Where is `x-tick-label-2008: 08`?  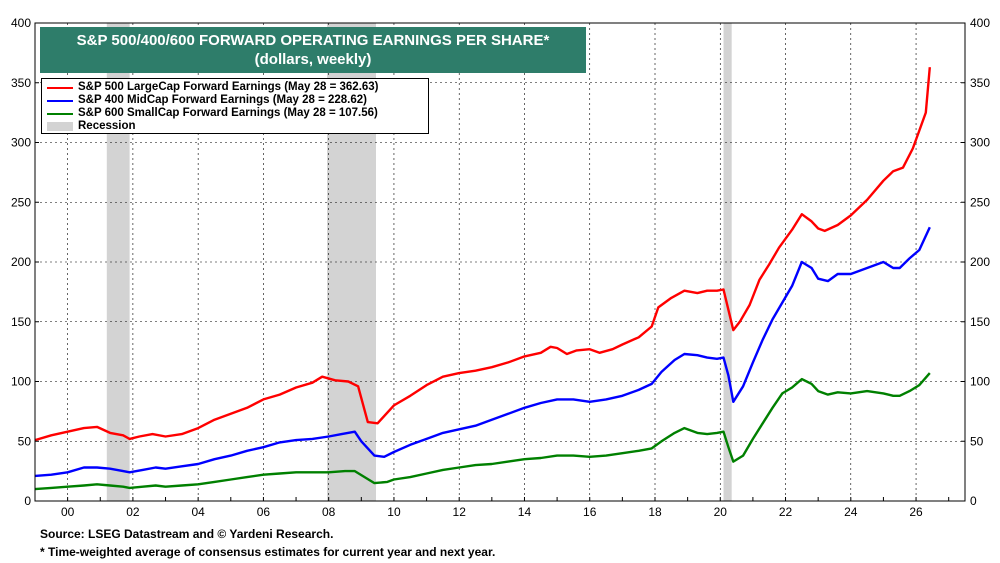 x-tick-label-2008: 08 is located at coordinates (329, 512).